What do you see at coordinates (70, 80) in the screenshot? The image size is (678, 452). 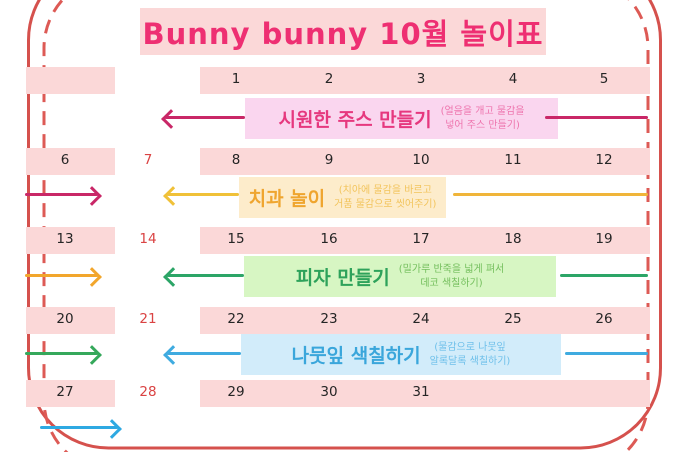 I see `week1-saturday-band` at bounding box center [70, 80].